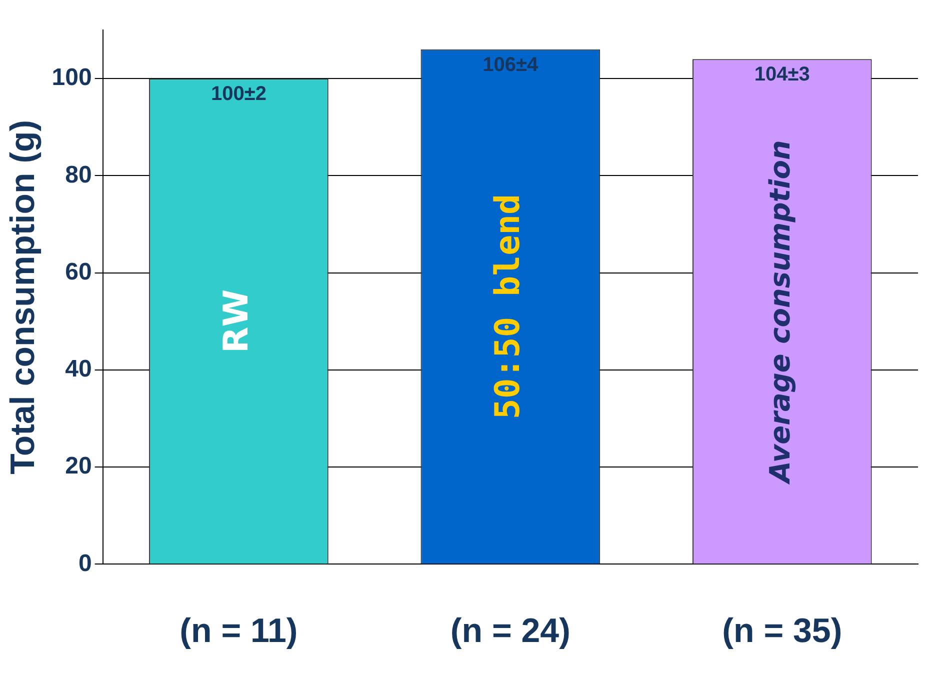  I want to click on annotation: 50:50 blend, so click(508, 307).